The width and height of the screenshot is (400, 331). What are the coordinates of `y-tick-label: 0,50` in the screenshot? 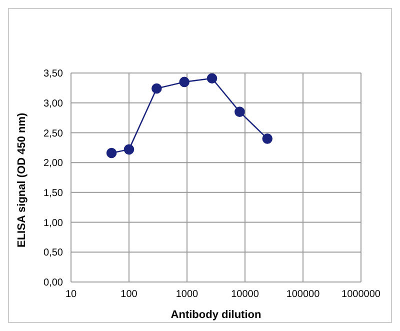 It's located at (54, 253).